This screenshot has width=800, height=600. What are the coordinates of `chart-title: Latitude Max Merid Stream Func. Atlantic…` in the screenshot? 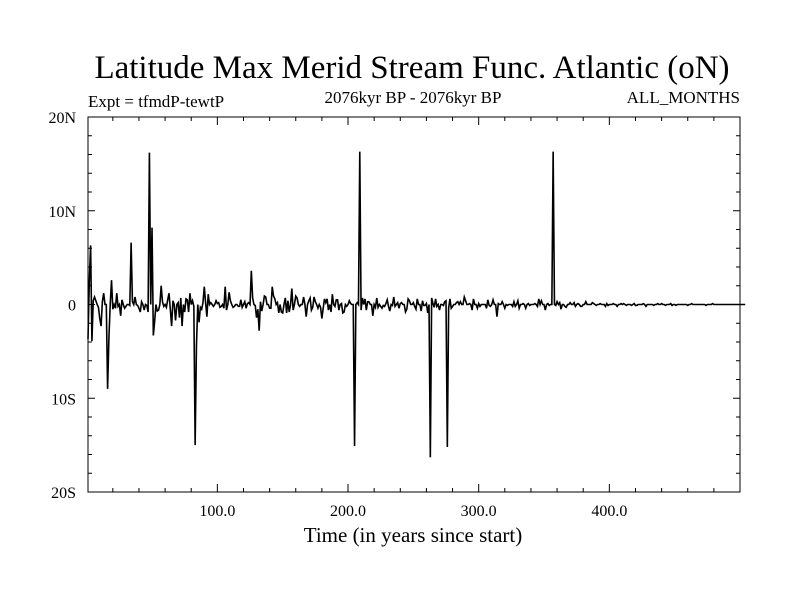 It's located at (411, 68).